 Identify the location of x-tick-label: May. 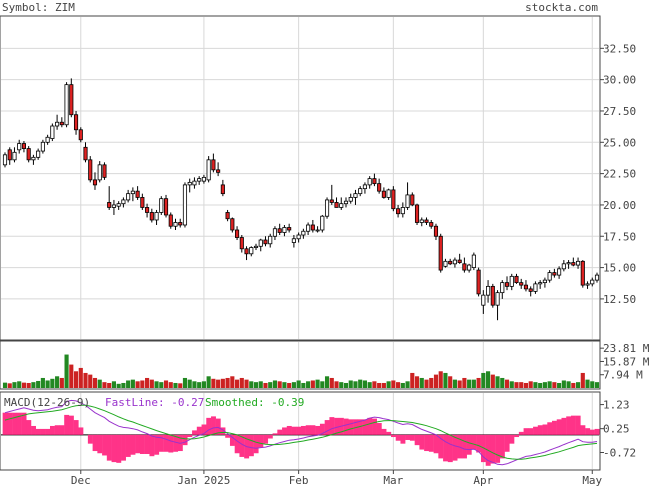
(592, 480).